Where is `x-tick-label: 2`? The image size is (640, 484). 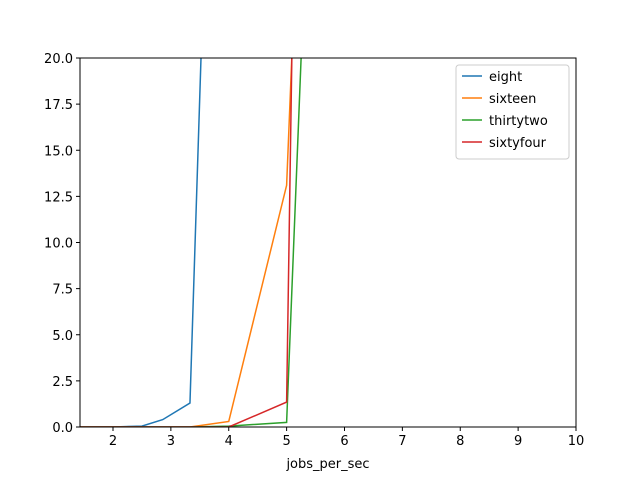 x-tick-label: 2 is located at coordinates (113, 441).